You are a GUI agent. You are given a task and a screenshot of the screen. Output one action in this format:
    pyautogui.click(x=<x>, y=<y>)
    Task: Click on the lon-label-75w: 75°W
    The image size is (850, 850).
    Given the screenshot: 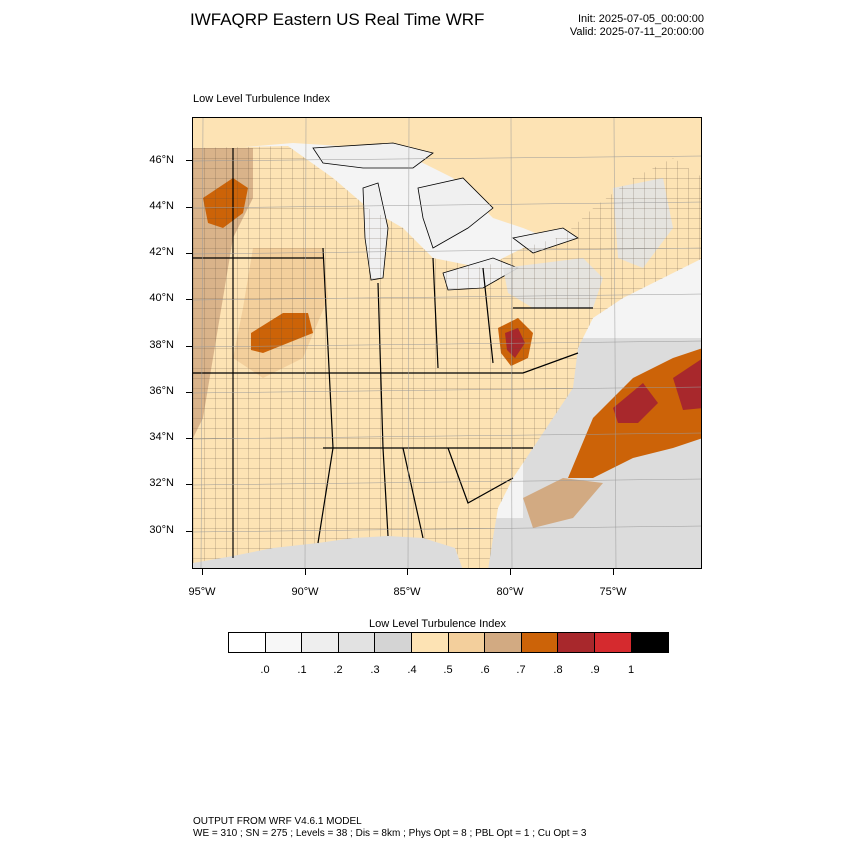 What is the action you would take?
    pyautogui.click(x=613, y=592)
    